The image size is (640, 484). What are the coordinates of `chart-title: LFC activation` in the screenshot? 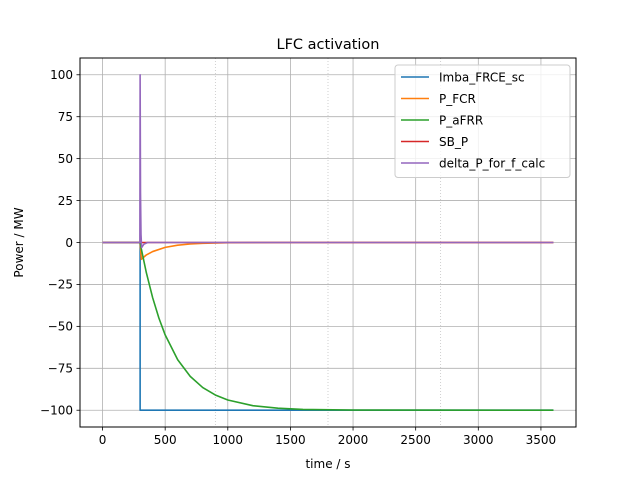 It's located at (328, 45).